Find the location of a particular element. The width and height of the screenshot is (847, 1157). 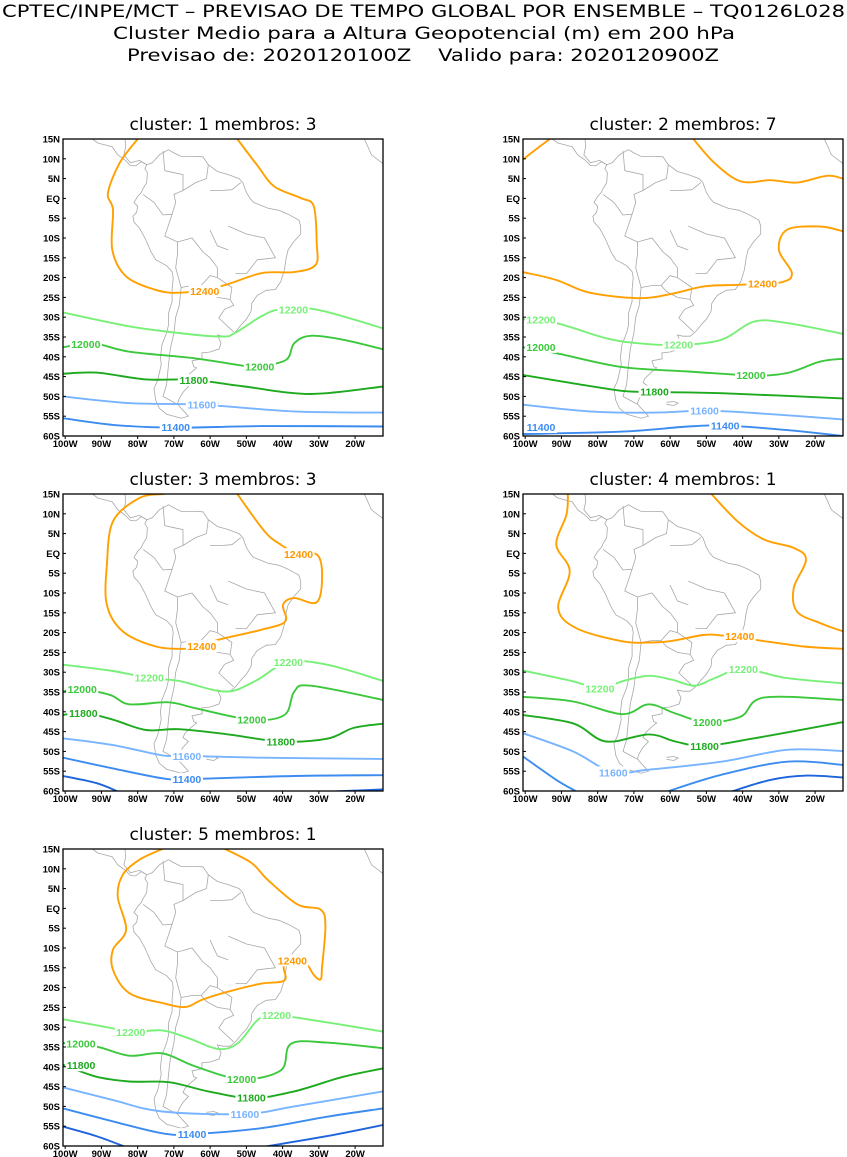

coastline is located at coordinates (237, 279).